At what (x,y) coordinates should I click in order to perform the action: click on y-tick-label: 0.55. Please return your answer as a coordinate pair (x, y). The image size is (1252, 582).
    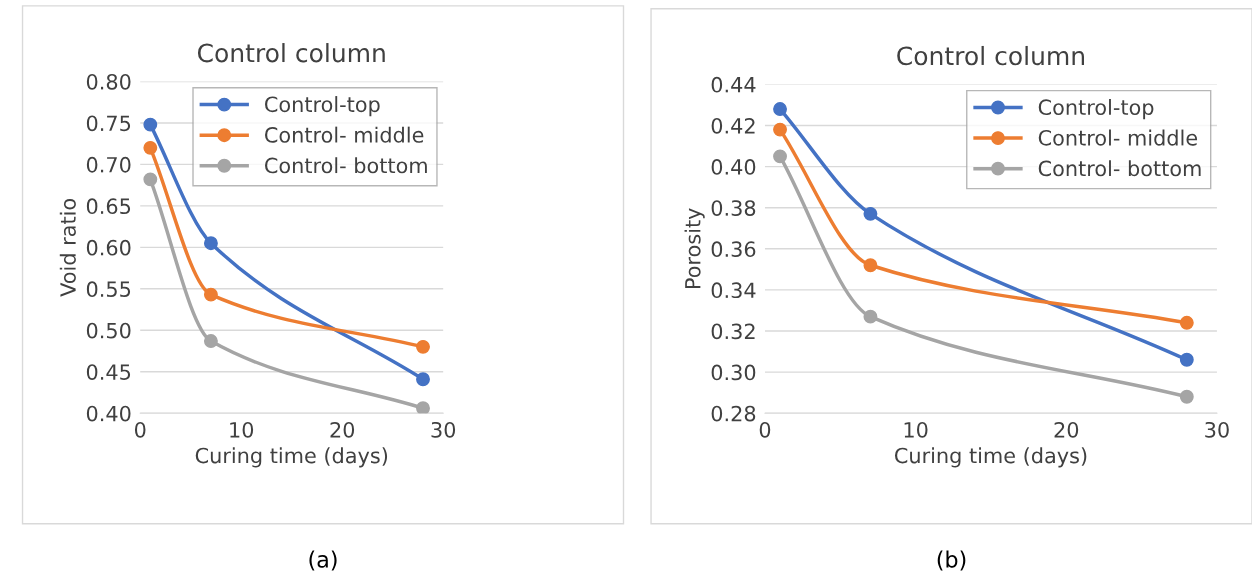
    Looking at the image, I should click on (108, 289).